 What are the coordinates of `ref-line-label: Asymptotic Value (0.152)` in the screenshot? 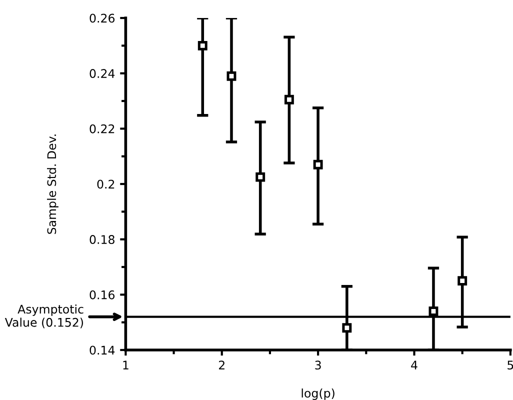 It's located at (44, 316).